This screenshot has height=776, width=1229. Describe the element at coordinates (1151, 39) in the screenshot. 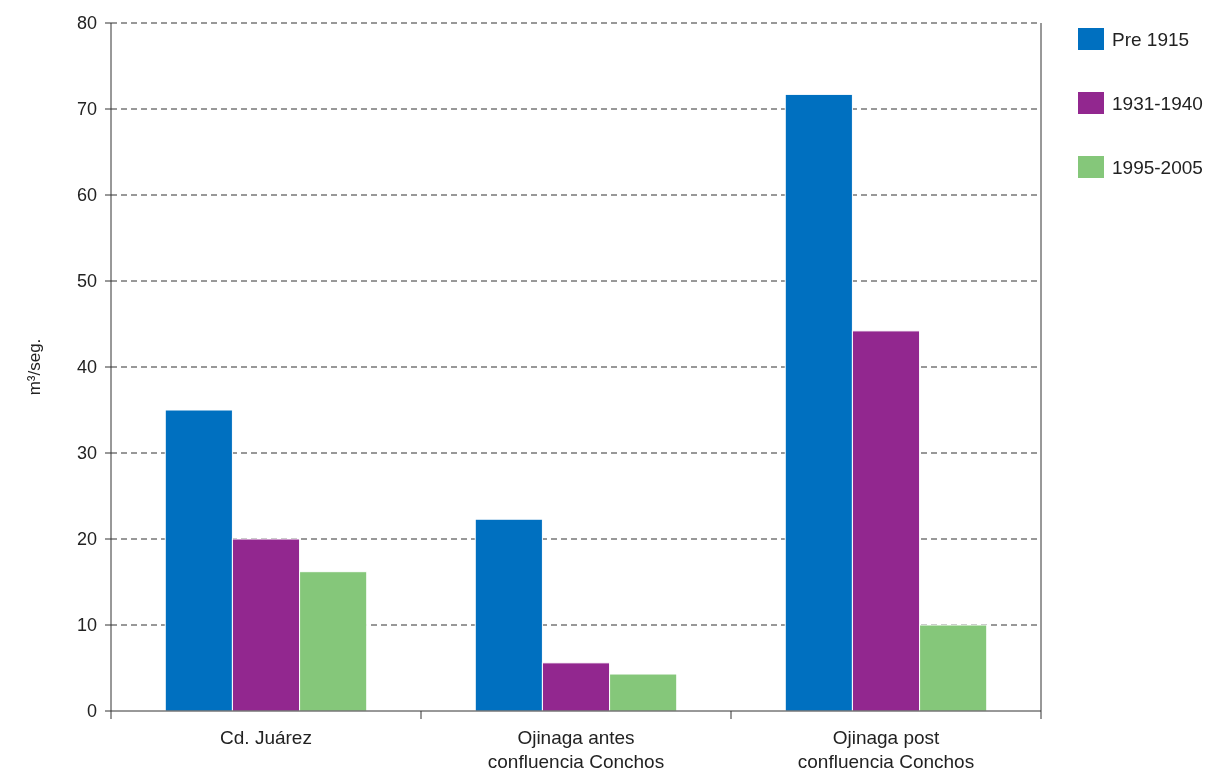

I see `legend-label: Pre 1915` at that location.